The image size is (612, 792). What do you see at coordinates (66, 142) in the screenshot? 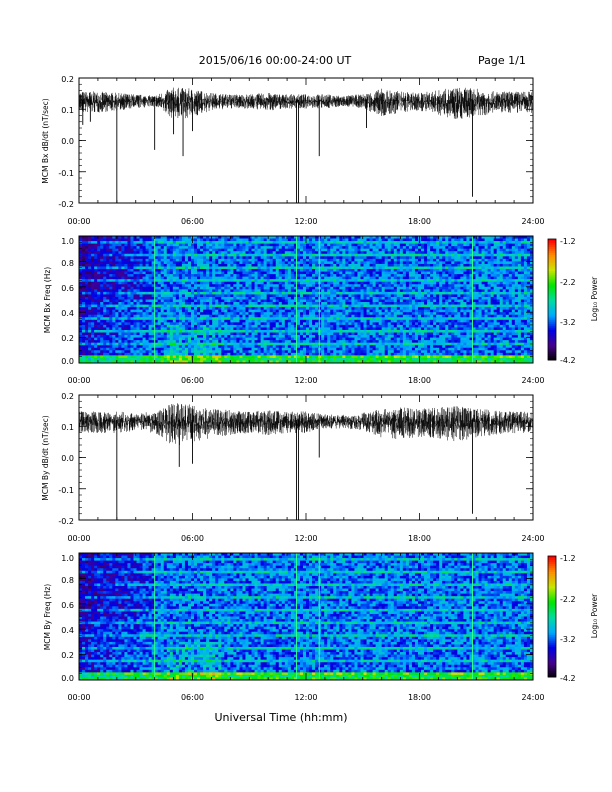
I see `y-tick-labels: 0.2 0.1 0.0 -0.1 -0.2` at bounding box center [66, 142].